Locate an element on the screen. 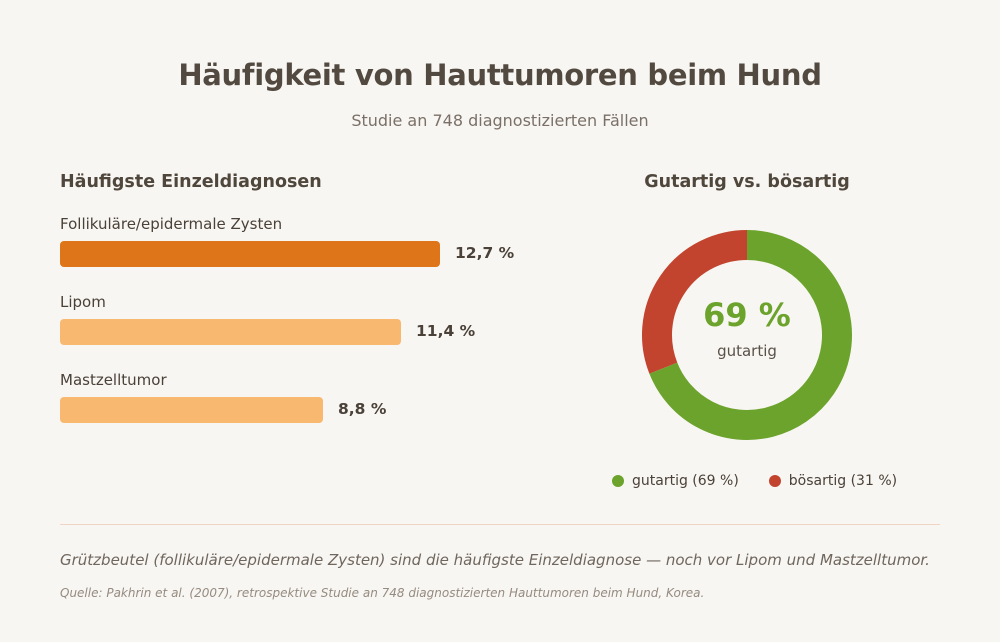 This screenshot has height=642, width=1000. legend-item-benign: gutartig (69 %) is located at coordinates (675, 481).